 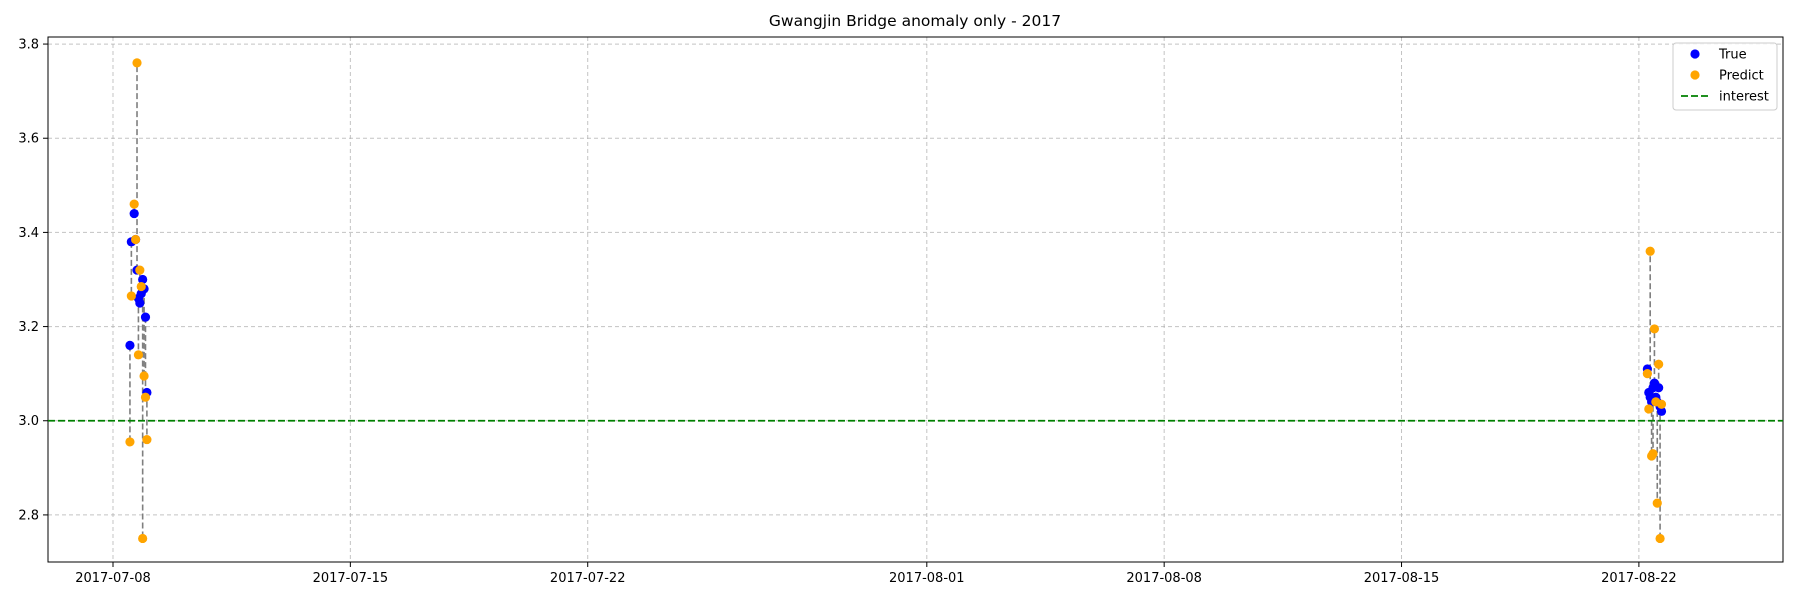 I want to click on x-tick-label: 2017-08-15, so click(x=1402, y=578).